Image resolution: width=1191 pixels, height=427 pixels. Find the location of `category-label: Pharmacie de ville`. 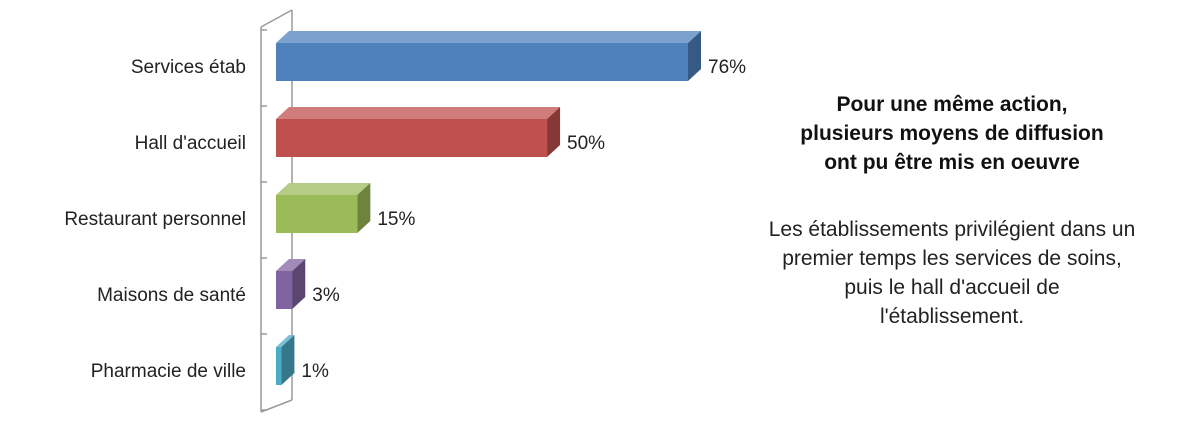

category-label: Pharmacie de ville is located at coordinates (168, 371).